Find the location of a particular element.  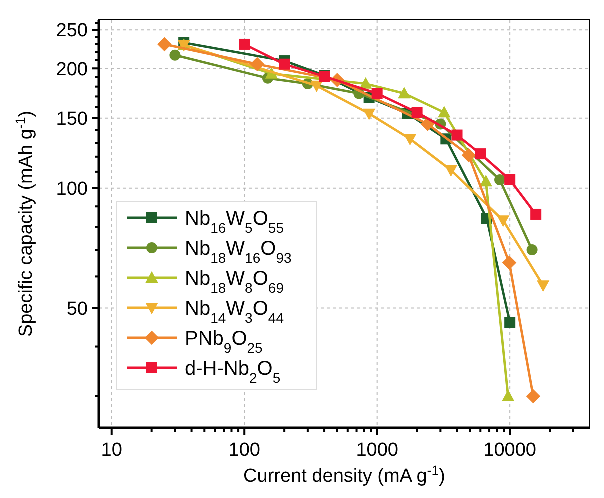

y-tick-label: 50 is located at coordinates (77, 309).